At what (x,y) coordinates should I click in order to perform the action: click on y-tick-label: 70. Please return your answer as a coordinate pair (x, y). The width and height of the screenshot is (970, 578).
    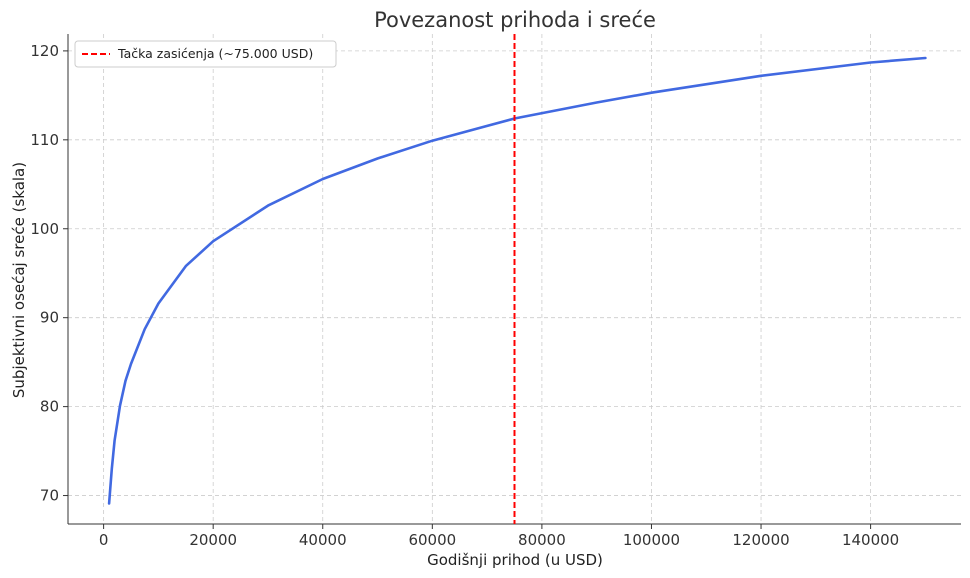
    Looking at the image, I should click on (49, 496).